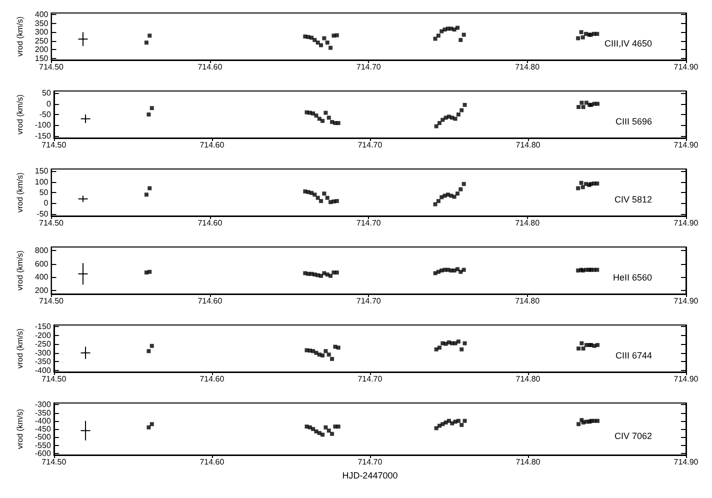 The width and height of the screenshot is (712, 498). What do you see at coordinates (370, 475) in the screenshot?
I see `x-axis-title: HJD-2447000` at bounding box center [370, 475].